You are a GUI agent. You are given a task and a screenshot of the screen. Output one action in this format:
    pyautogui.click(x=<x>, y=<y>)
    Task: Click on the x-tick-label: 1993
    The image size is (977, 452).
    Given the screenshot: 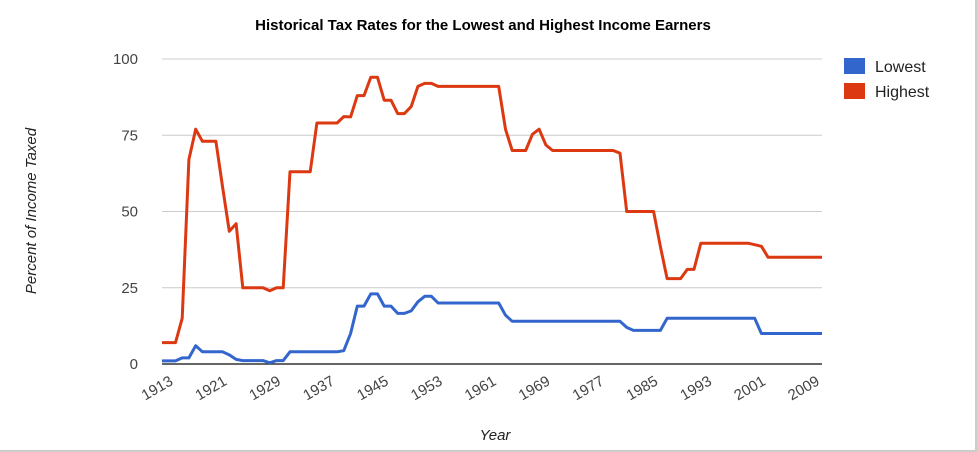 What is the action you would take?
    pyautogui.click(x=695, y=388)
    